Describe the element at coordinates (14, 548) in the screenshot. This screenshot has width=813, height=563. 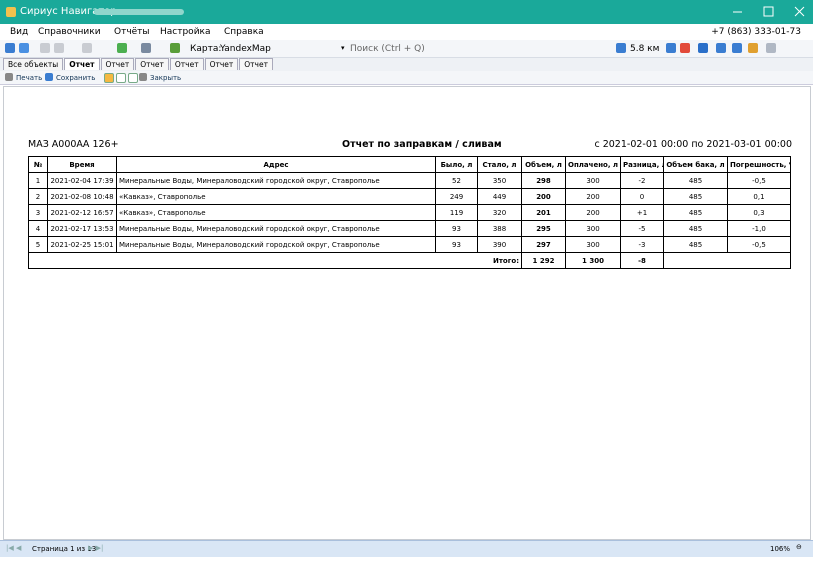
I see `nav-buttons: |◀ ◀` at that location.